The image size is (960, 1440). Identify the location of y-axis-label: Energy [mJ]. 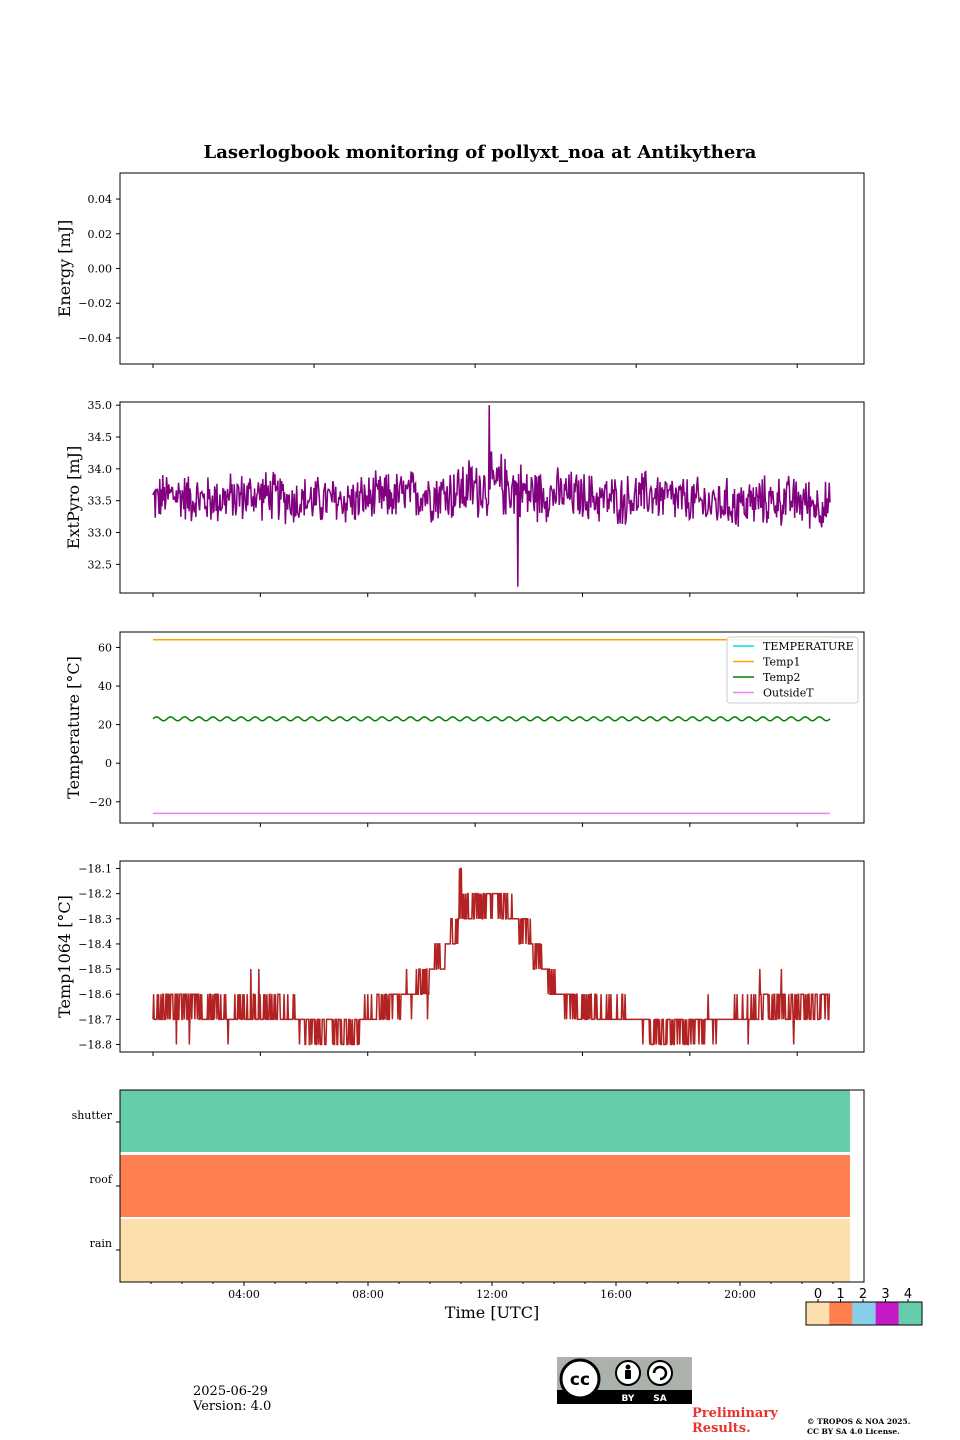
(64, 269).